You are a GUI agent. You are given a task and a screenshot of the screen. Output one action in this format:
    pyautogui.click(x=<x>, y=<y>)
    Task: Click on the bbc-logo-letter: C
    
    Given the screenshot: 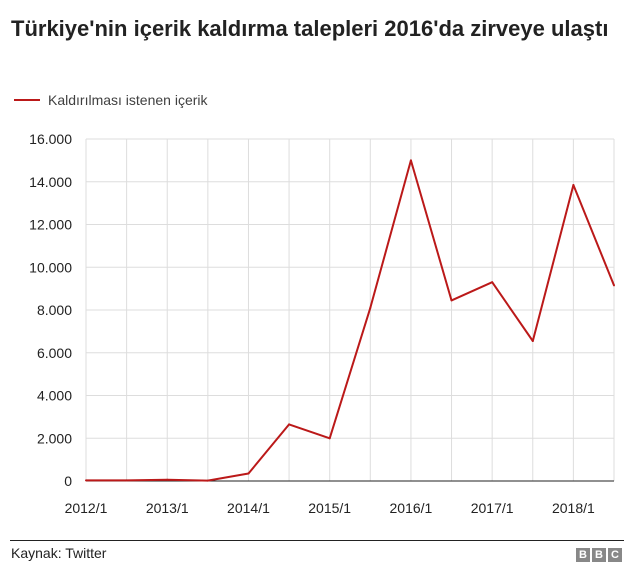 What is the action you would take?
    pyautogui.click(x=615, y=555)
    